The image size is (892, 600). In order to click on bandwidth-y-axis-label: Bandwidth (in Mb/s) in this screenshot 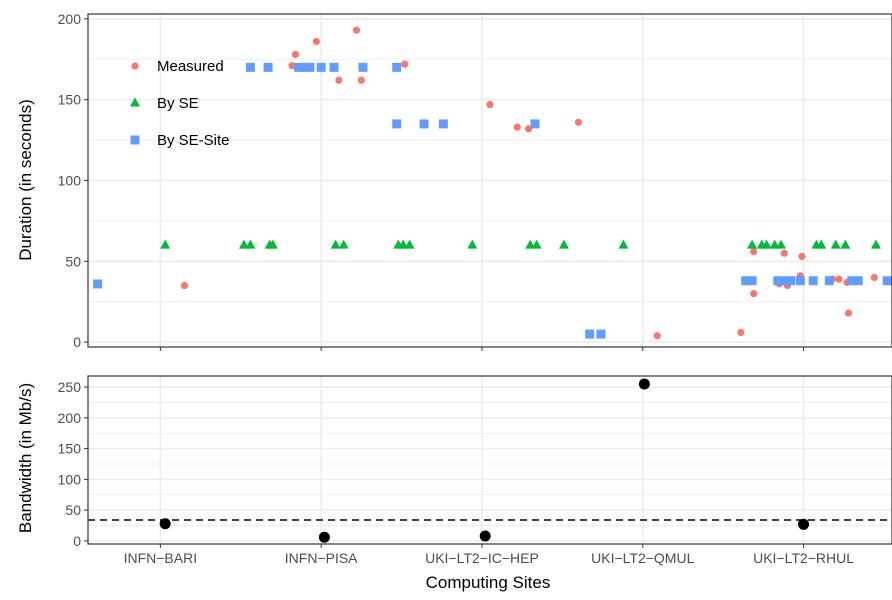, I will do `click(25, 458)`.